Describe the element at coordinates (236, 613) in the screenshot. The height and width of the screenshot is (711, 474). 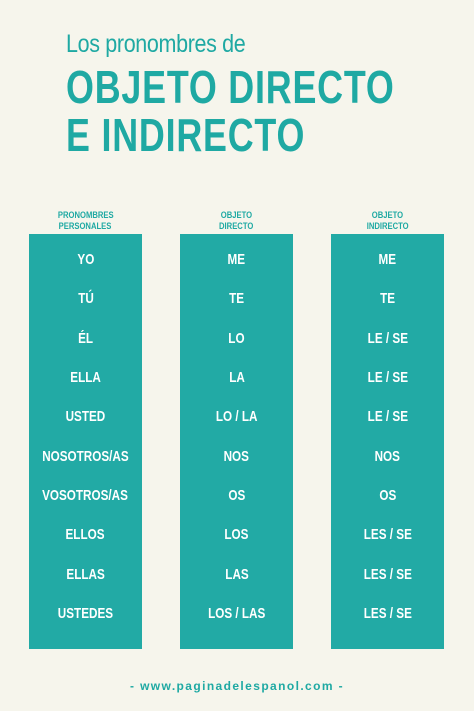
I see `table-cell: LOS / LAS` at that location.